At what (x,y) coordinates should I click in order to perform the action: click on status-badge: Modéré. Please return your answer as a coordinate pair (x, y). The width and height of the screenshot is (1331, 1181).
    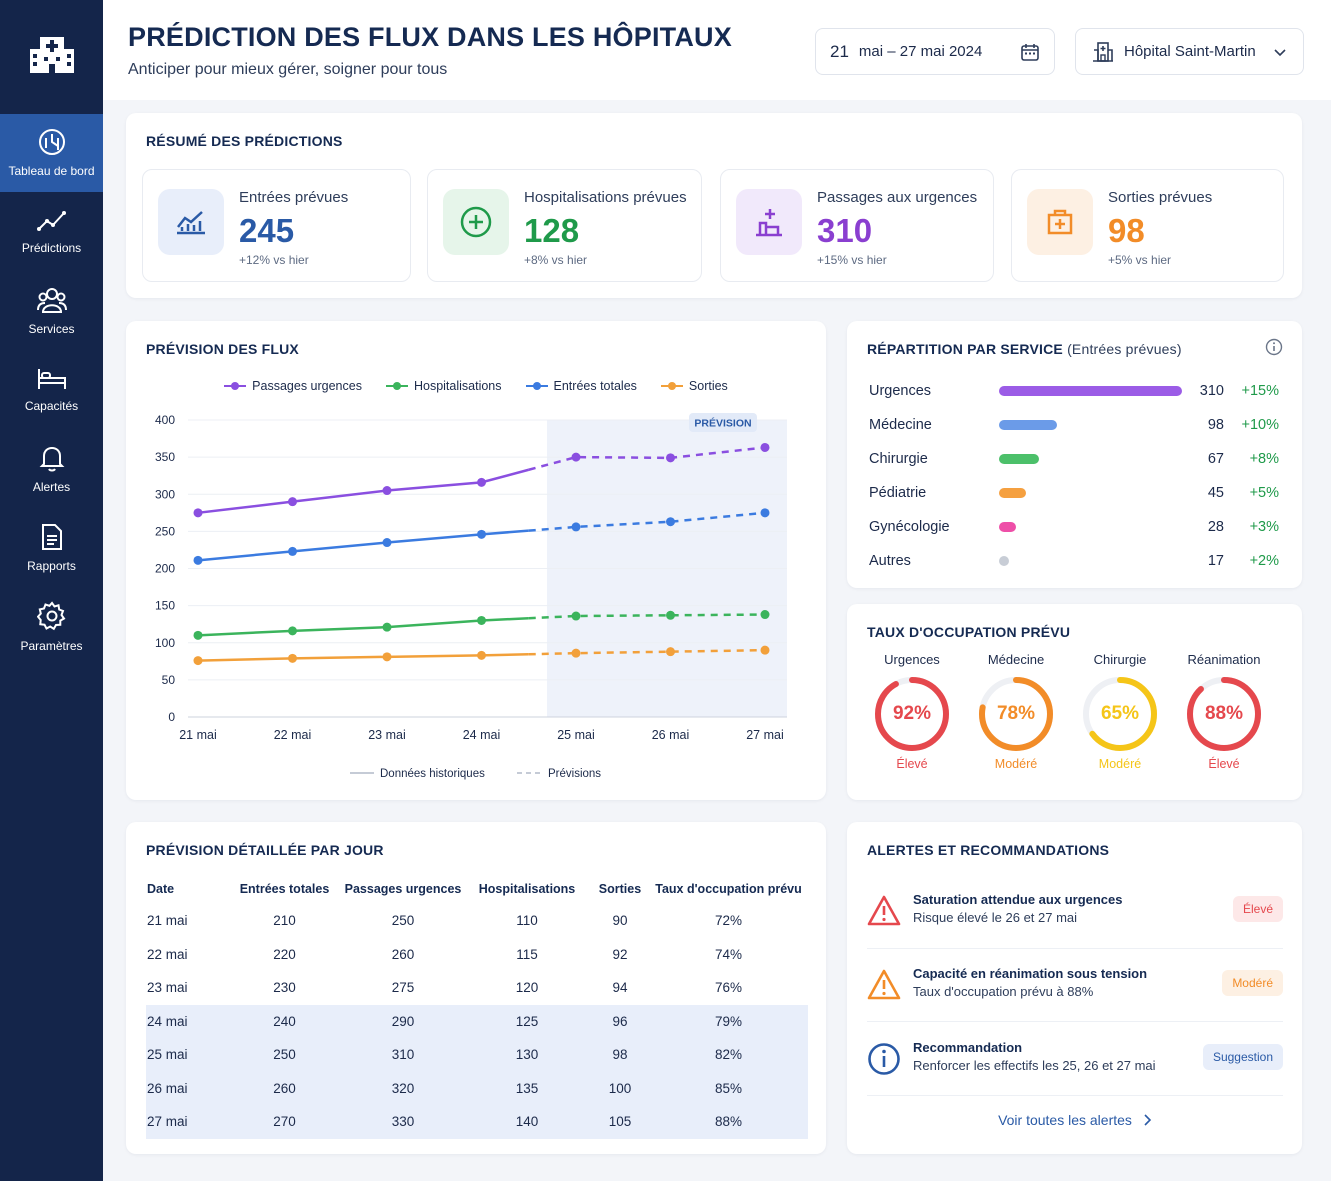
    Looking at the image, I should click on (1252, 983).